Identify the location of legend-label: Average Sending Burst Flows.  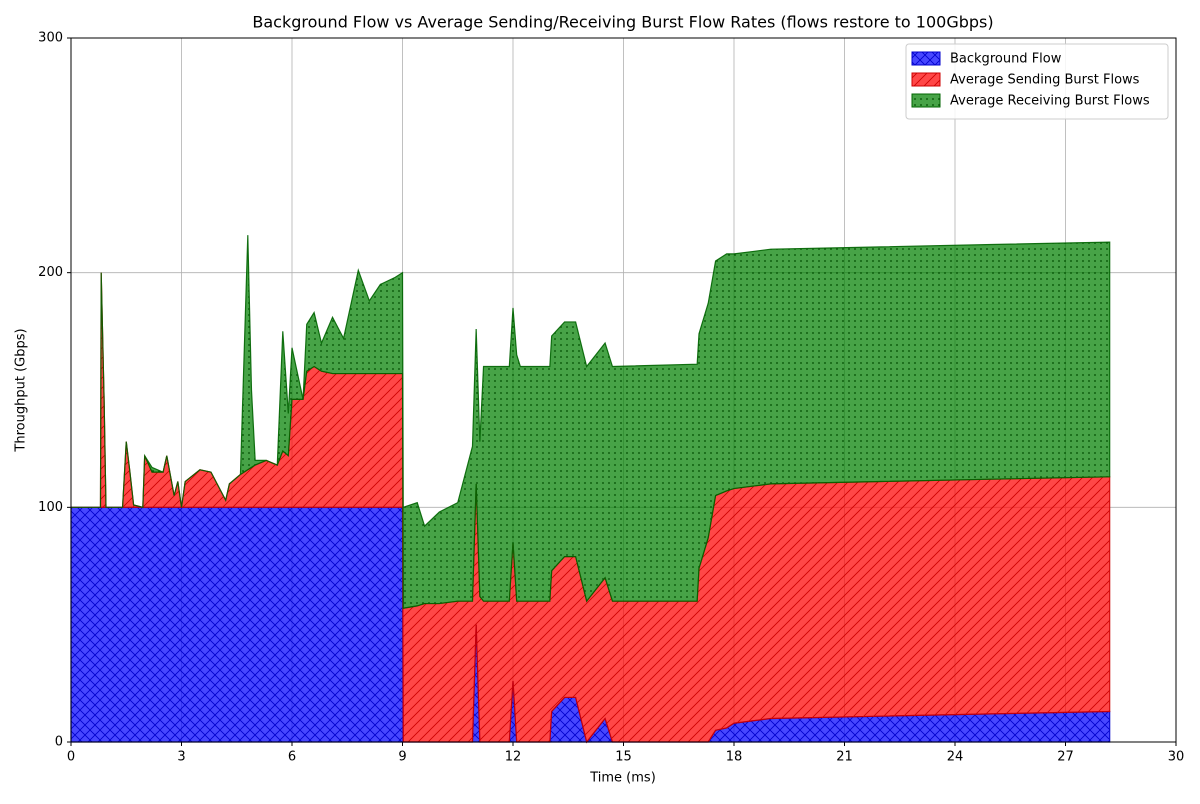
(1045, 80).